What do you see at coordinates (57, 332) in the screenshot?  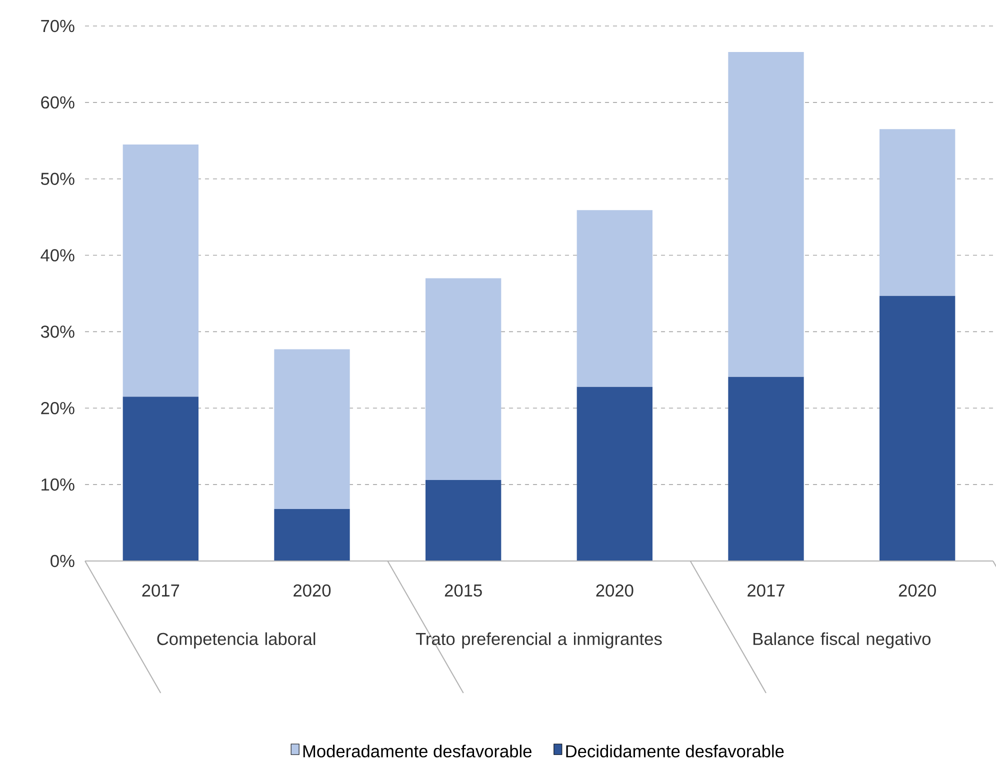 I see `y-tick-label: 30%` at bounding box center [57, 332].